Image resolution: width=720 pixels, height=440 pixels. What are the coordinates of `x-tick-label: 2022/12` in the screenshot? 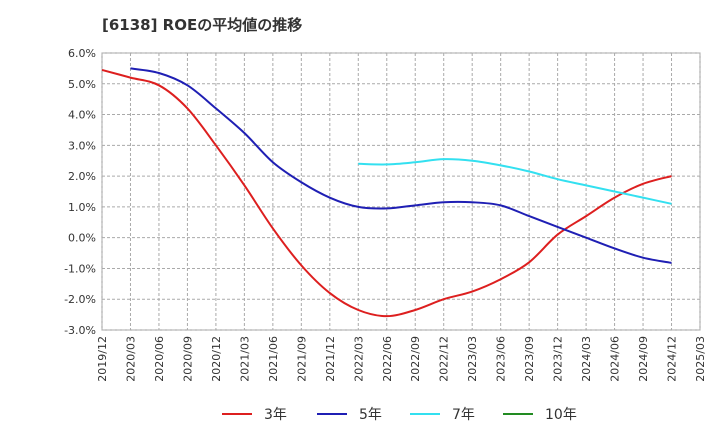 It's located at (444, 359).